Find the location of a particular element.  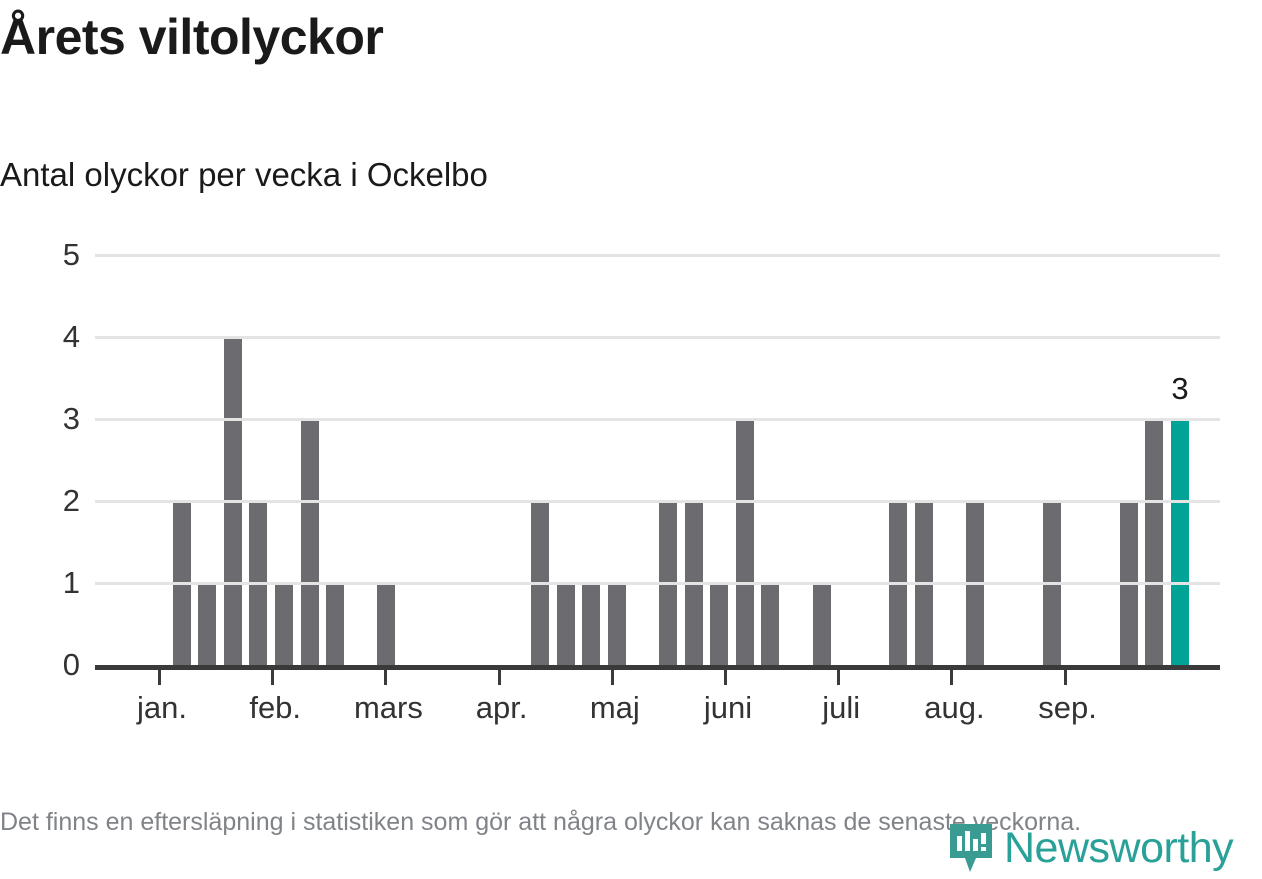

x-axis-month-label: mars is located at coordinates (388, 707).